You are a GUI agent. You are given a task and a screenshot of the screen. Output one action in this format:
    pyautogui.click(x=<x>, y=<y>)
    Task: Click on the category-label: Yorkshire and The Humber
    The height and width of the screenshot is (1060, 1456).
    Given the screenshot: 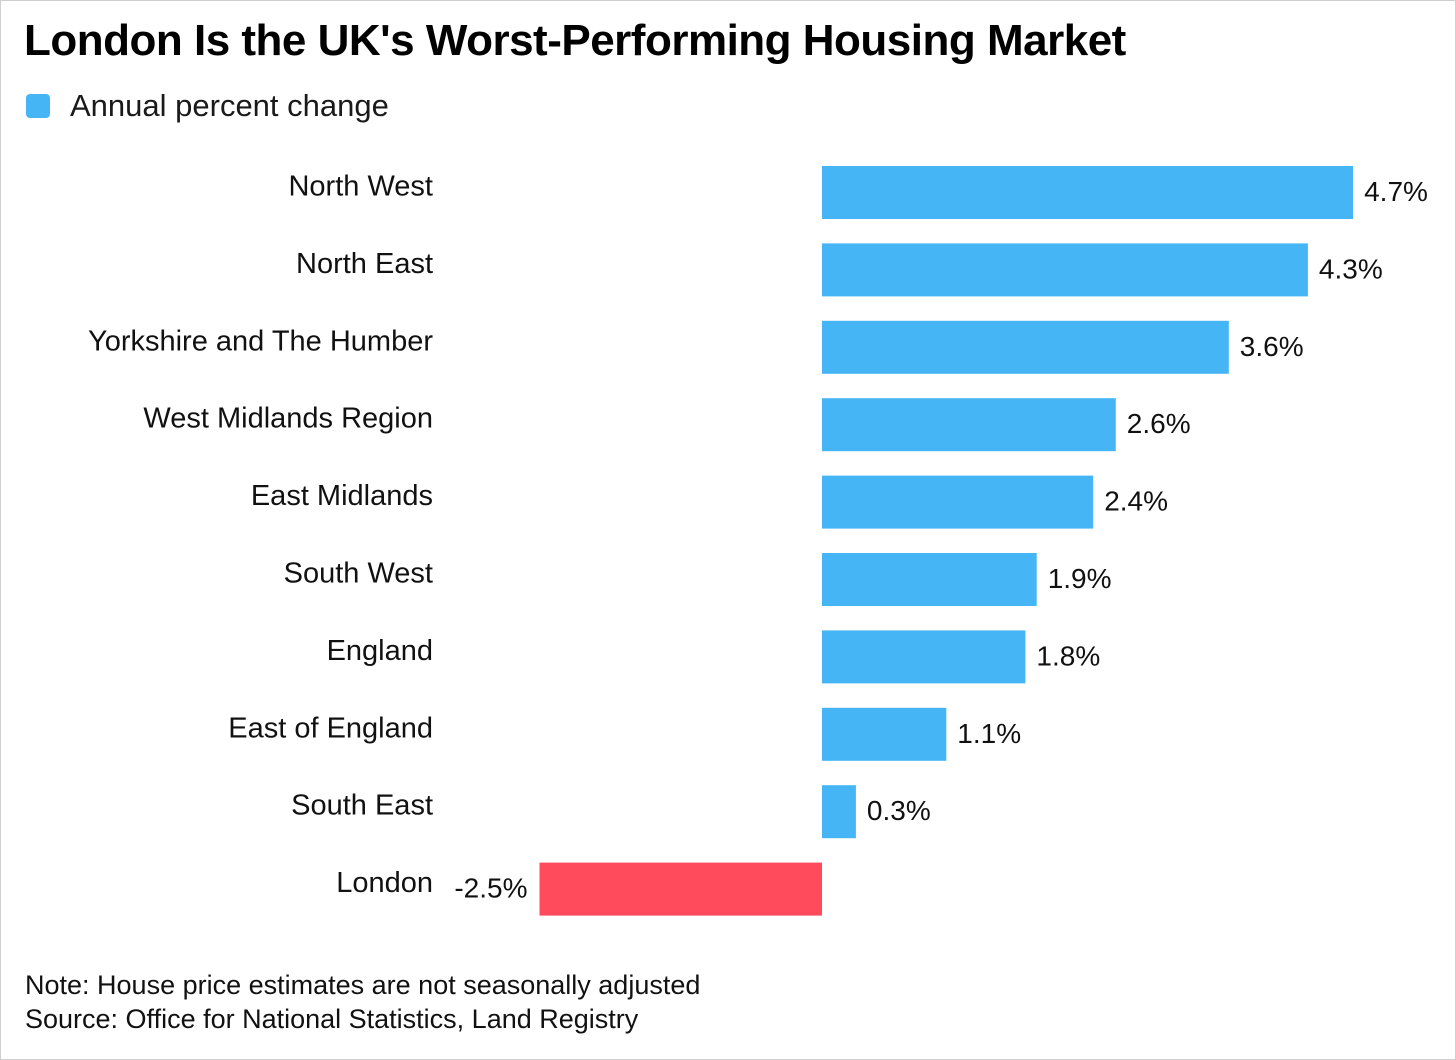 What is the action you would take?
    pyautogui.click(x=260, y=341)
    